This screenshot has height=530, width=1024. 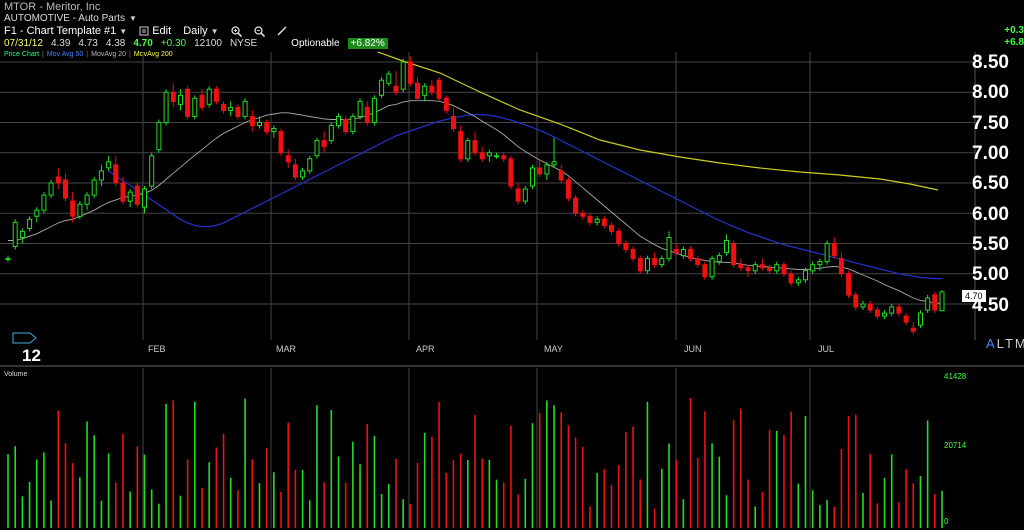 What do you see at coordinates (990, 214) in the screenshot?
I see `price-axis-label: 6.00` at bounding box center [990, 214].